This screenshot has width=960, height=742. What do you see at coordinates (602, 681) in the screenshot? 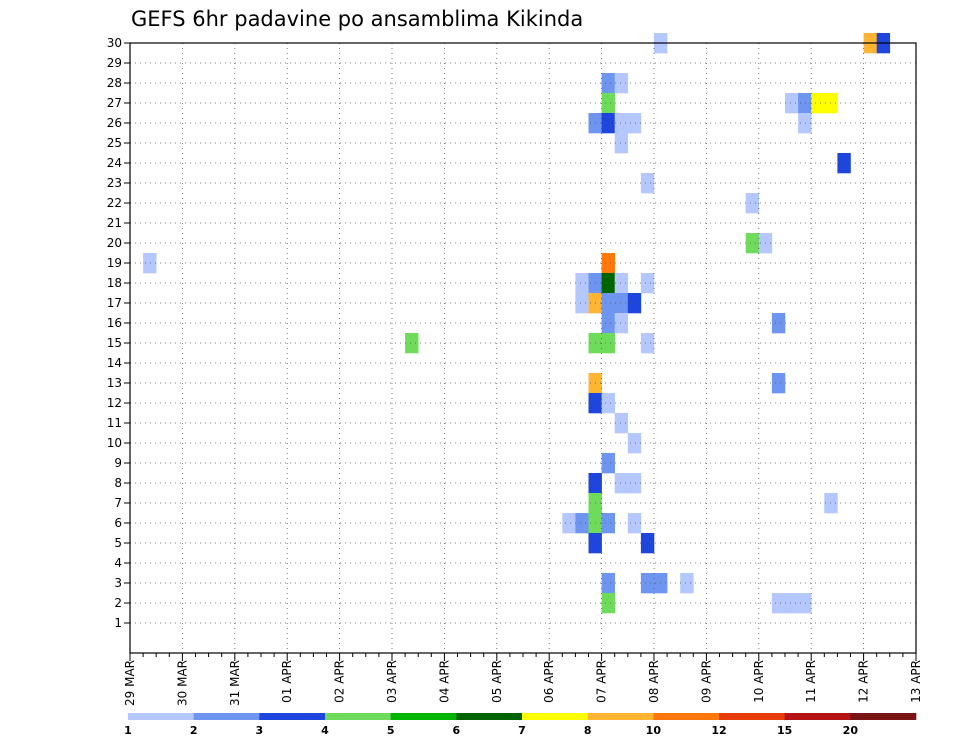
I see `x-tick-label: 07 APR` at bounding box center [602, 681].